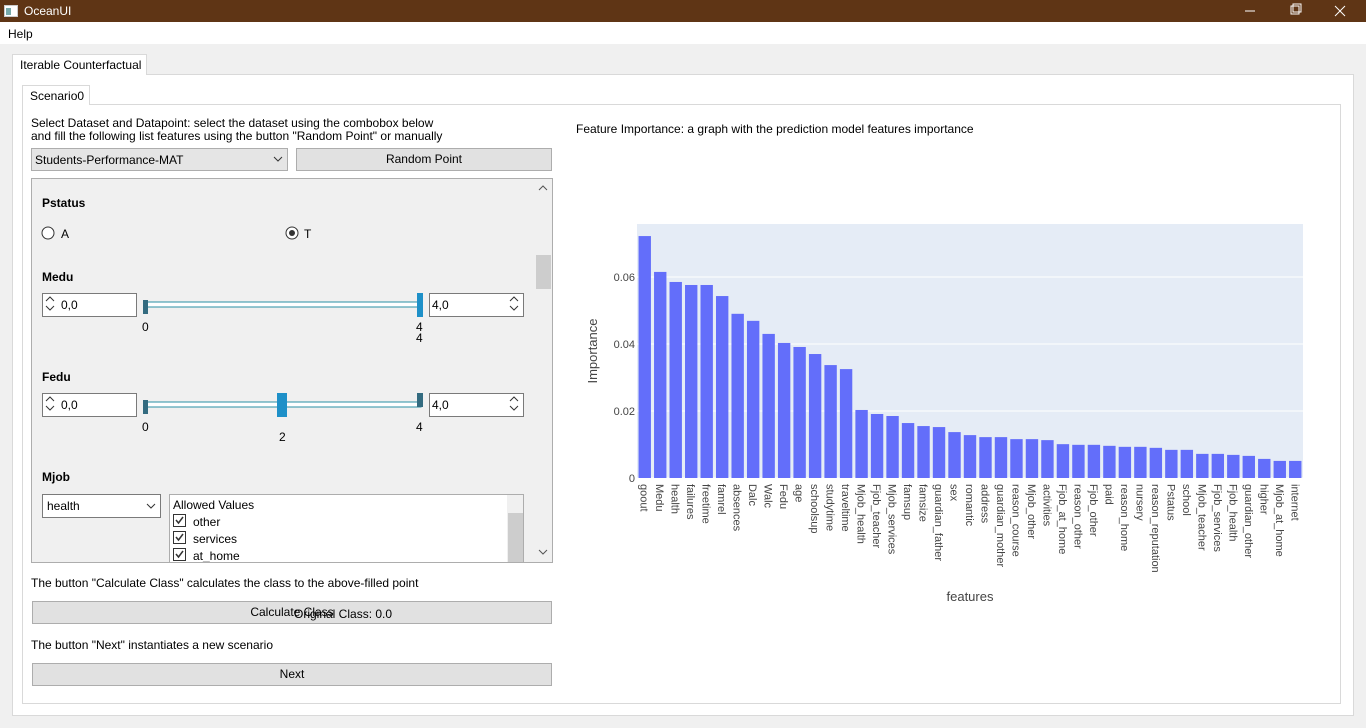  I want to click on original-class: Original Class: 0.0, so click(343, 614).